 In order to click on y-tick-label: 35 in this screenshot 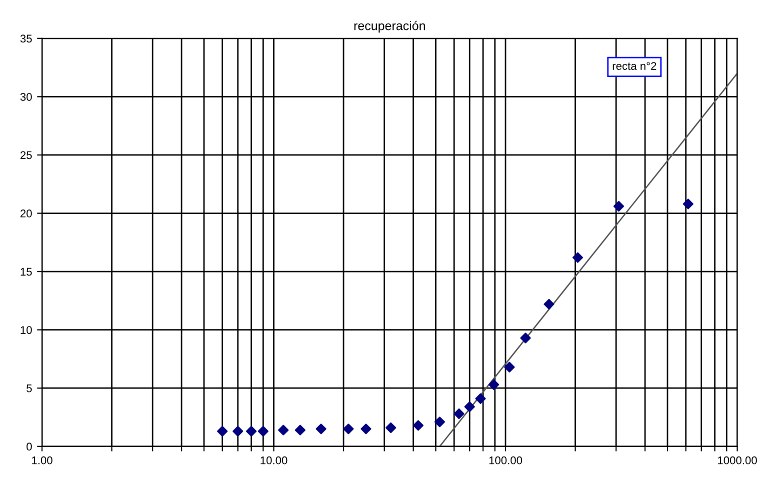, I will do `click(26, 38)`.